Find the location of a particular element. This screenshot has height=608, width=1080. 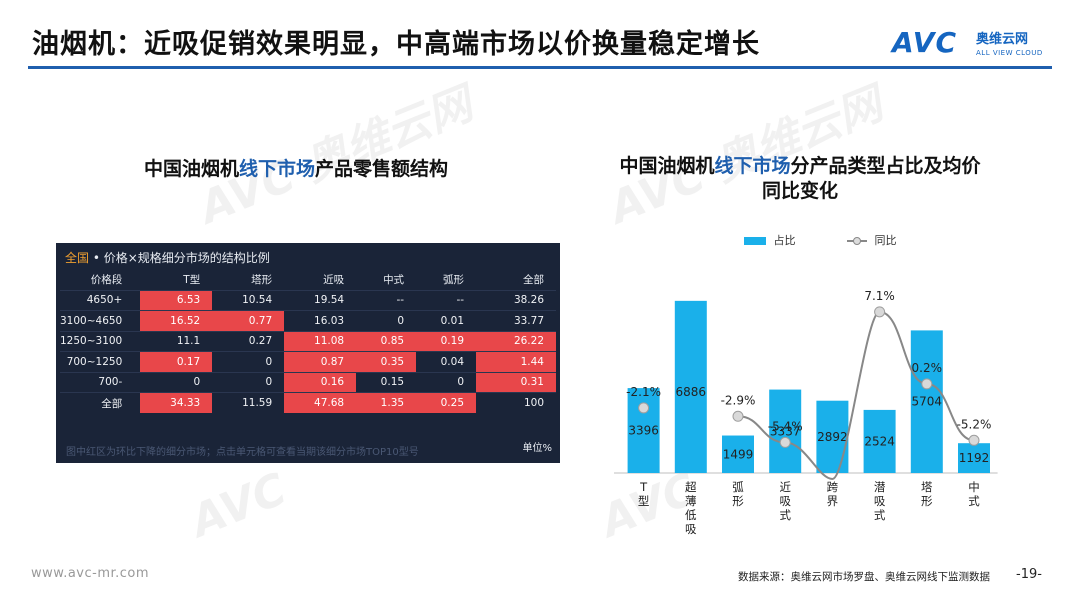

matrix-cell: 11.59 is located at coordinates (248, 402).